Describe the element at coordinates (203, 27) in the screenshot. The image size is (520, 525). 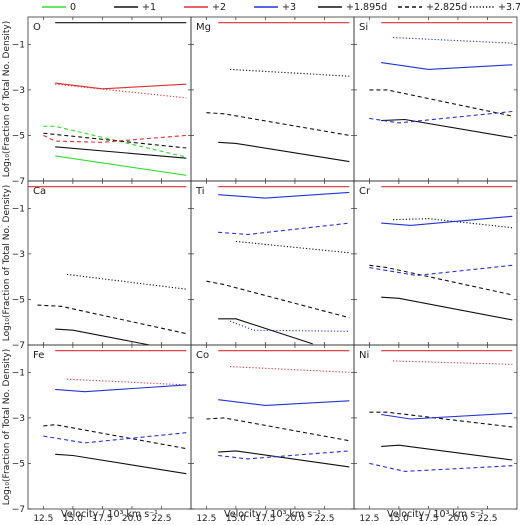
I see `panel-label: Mg` at that location.